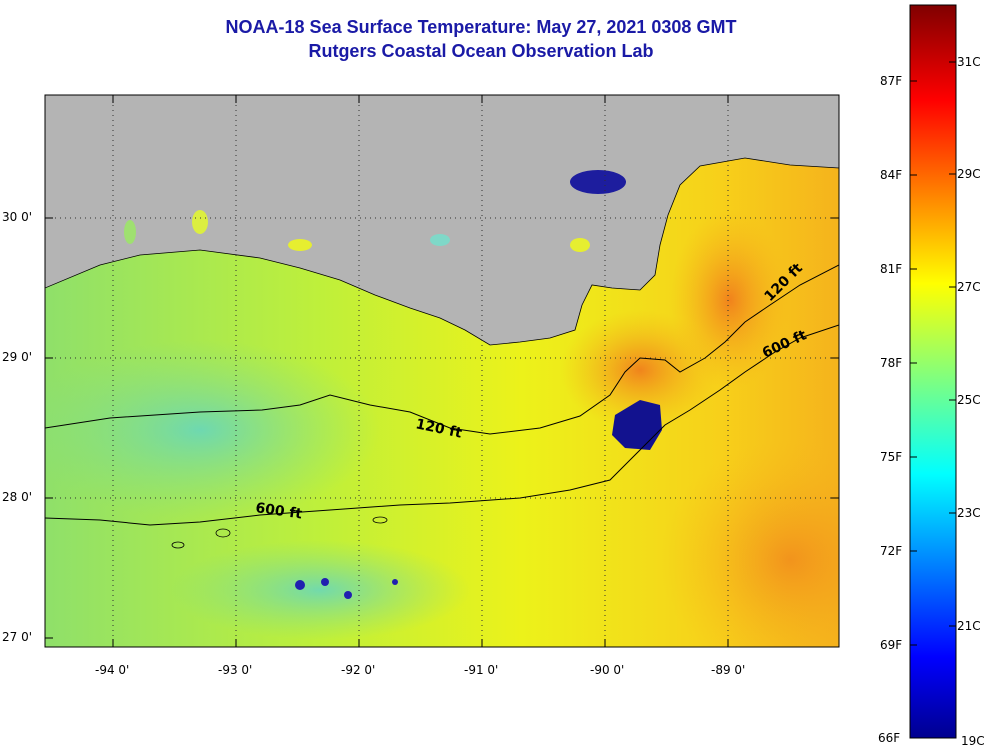  What do you see at coordinates (358, 670) in the screenshot?
I see `longitude-label: -92 0'` at bounding box center [358, 670].